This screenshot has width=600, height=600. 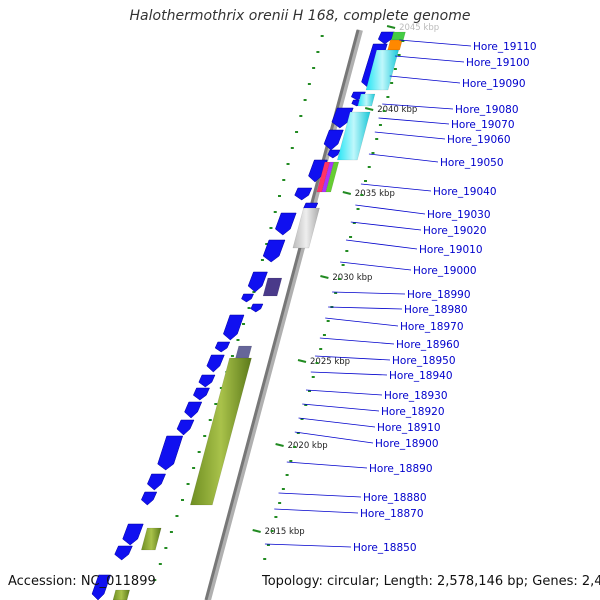 What do you see at coordinates (455, 231) in the screenshot?
I see `gene-label: Hore_19020` at bounding box center [455, 231].